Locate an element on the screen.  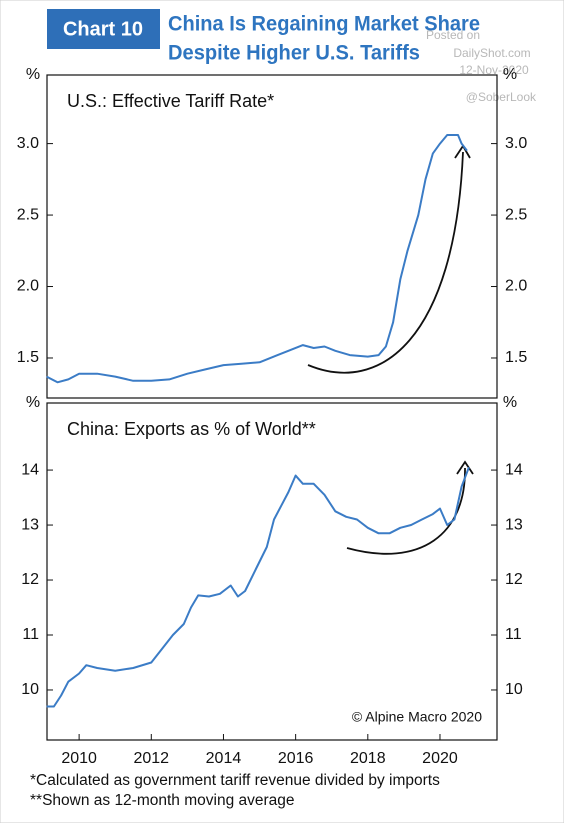
watermark: Posted on is located at coordinates (453, 35).